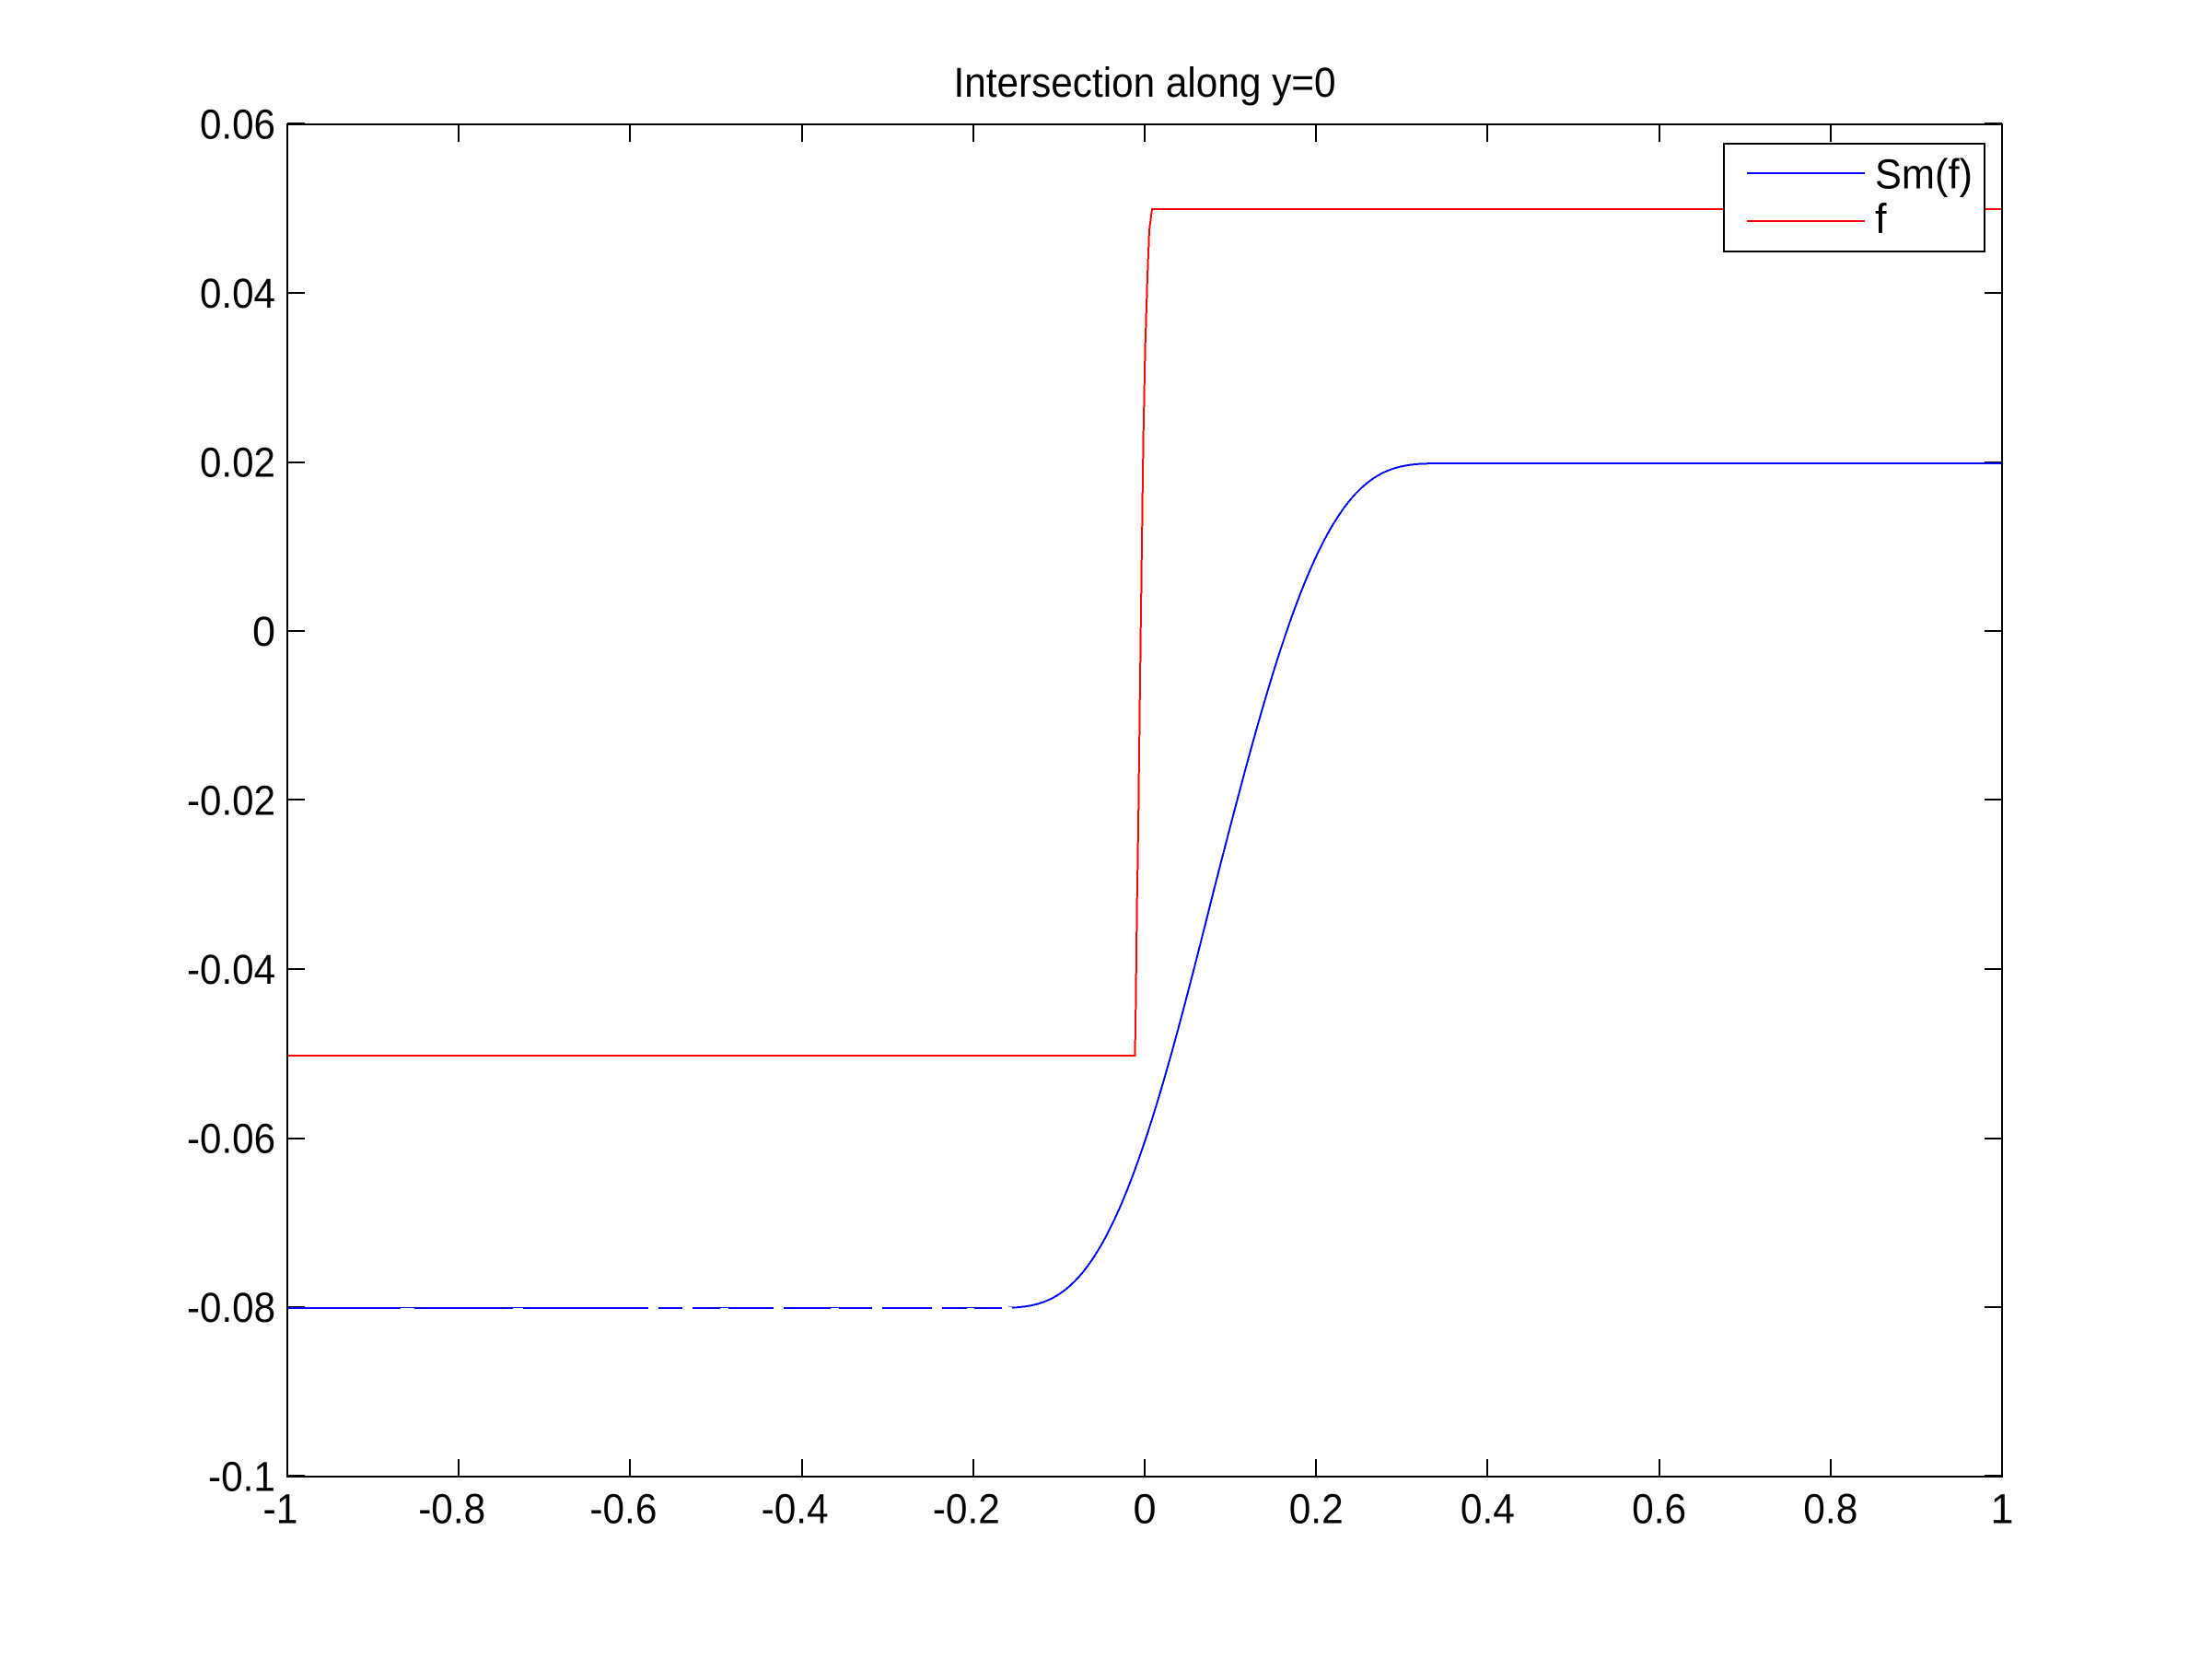  Describe the element at coordinates (796, 1509) in the screenshot. I see `svg-text: -0.4` at that location.